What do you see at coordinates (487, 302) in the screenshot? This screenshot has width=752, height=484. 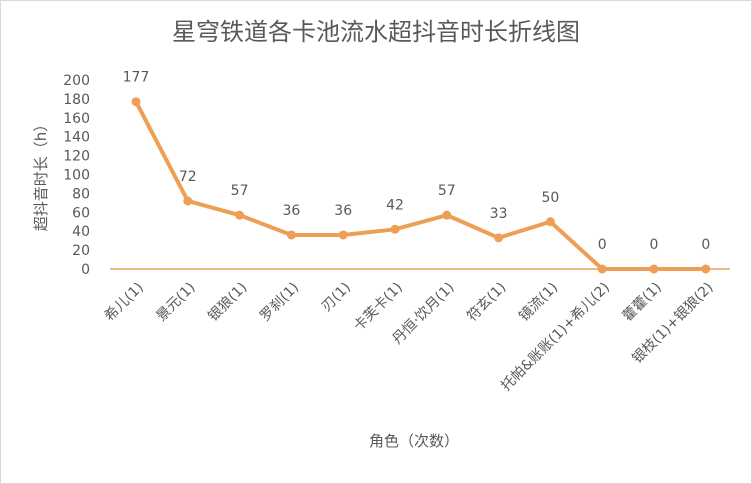 I see `x-category-label: 符玄(1)` at bounding box center [487, 302].